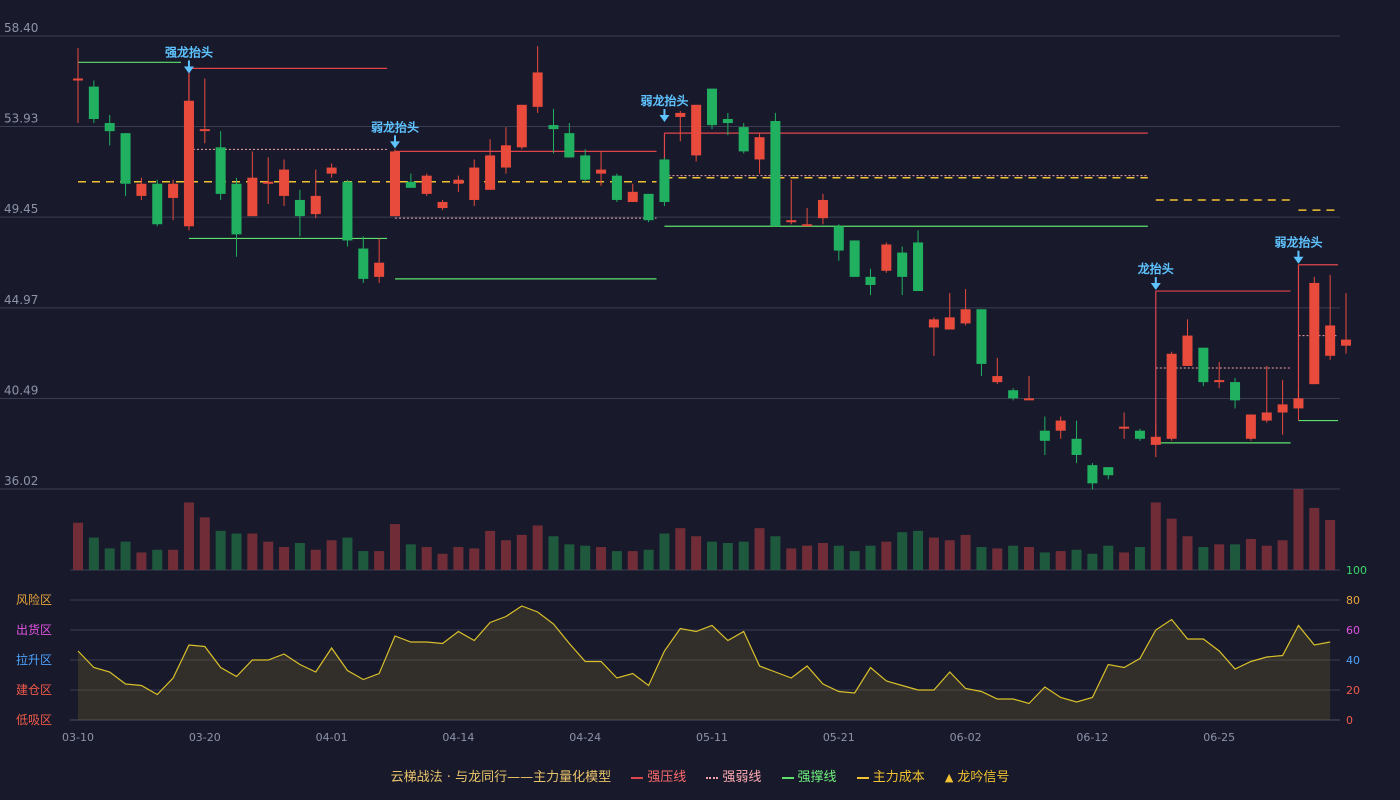 The image size is (1400, 800). Describe the element at coordinates (1349, 720) in the screenshot. I see `oscillator-tick-label: 0` at that location.